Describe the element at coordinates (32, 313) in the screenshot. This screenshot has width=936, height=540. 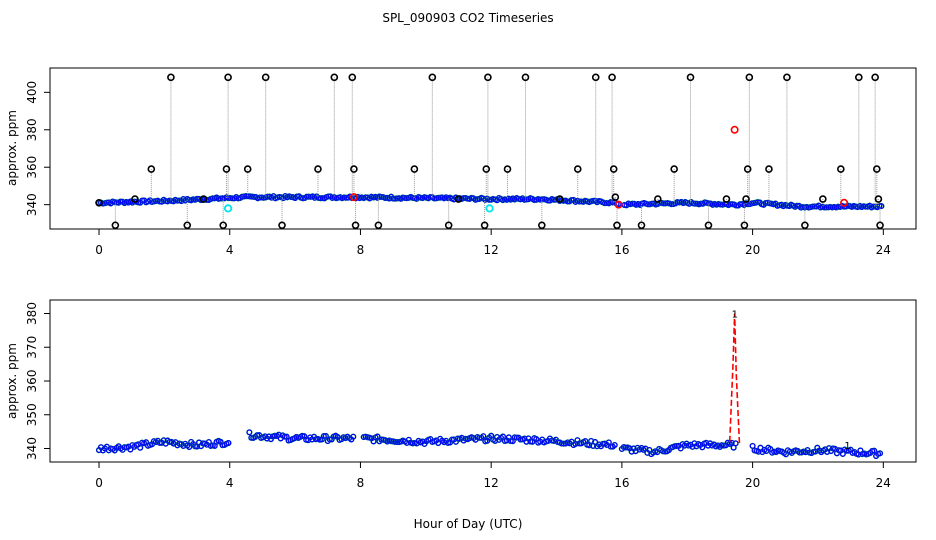
I see `y-tick-label: 380` at that location.